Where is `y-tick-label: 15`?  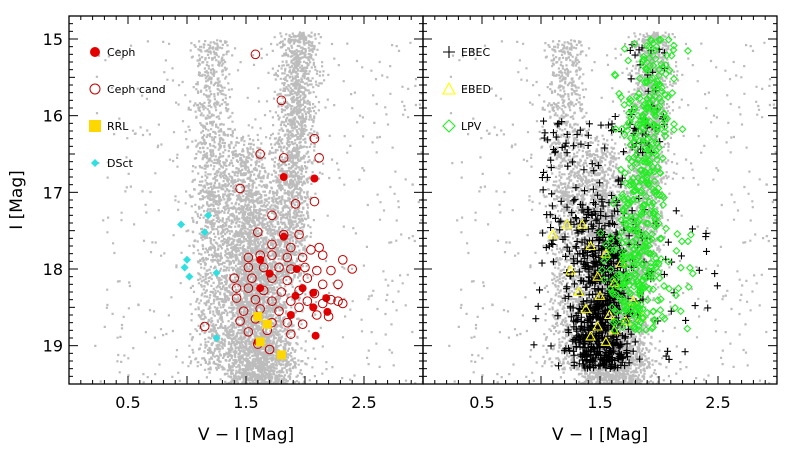 y-tick-label: 15 is located at coordinates (53, 39).